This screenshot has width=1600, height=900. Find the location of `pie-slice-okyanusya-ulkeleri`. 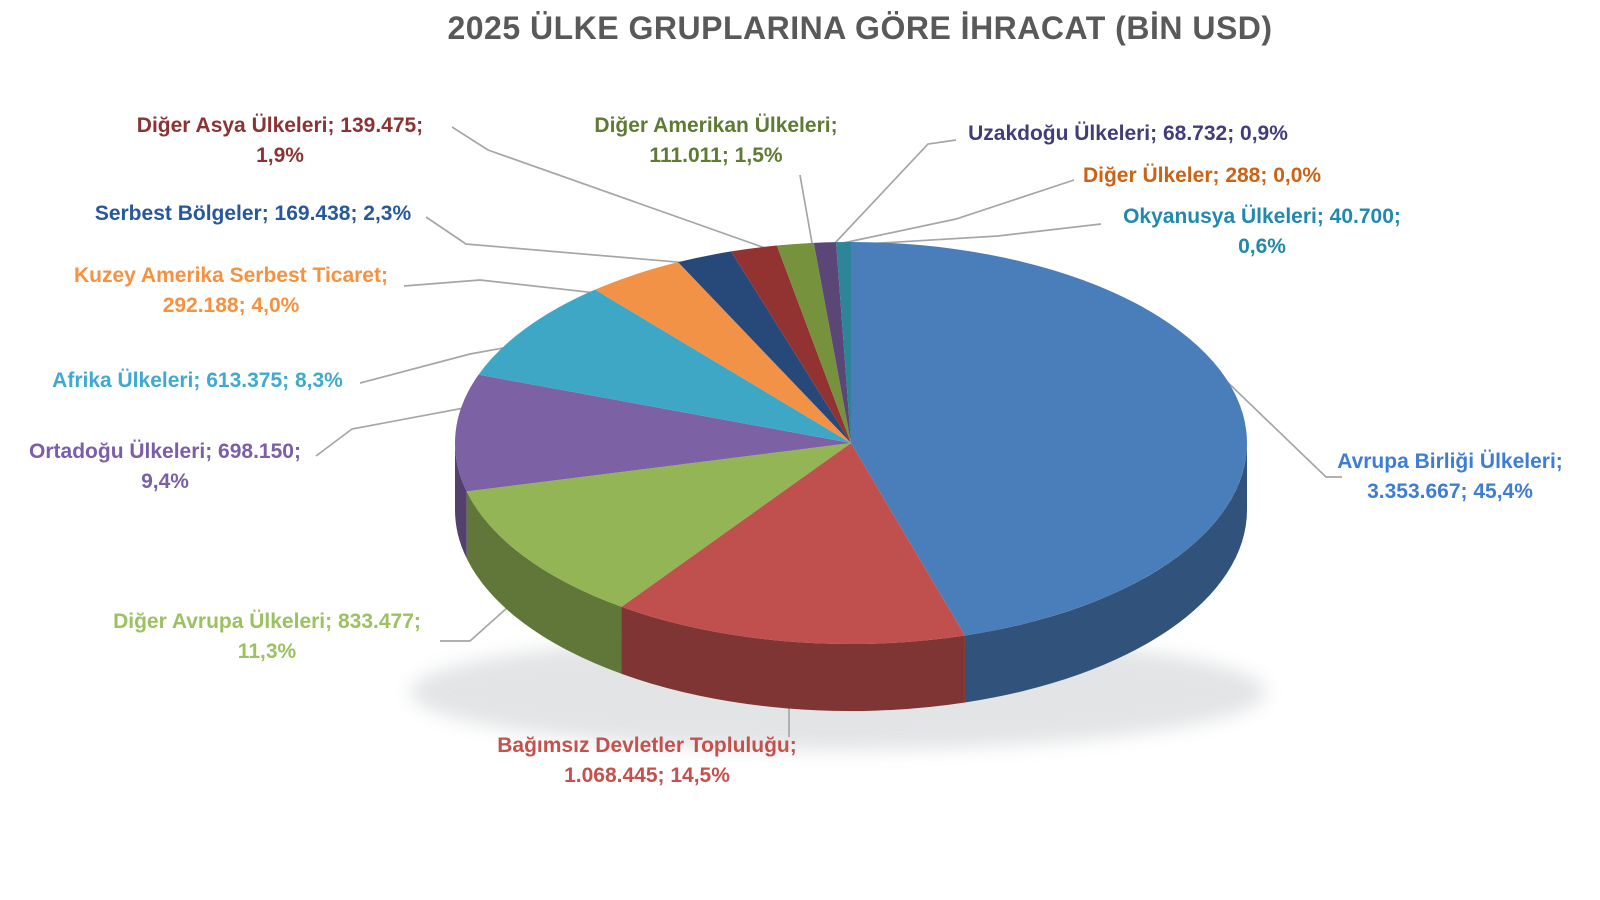

pie-slice-okyanusya-ulkeleri is located at coordinates (843, 342).